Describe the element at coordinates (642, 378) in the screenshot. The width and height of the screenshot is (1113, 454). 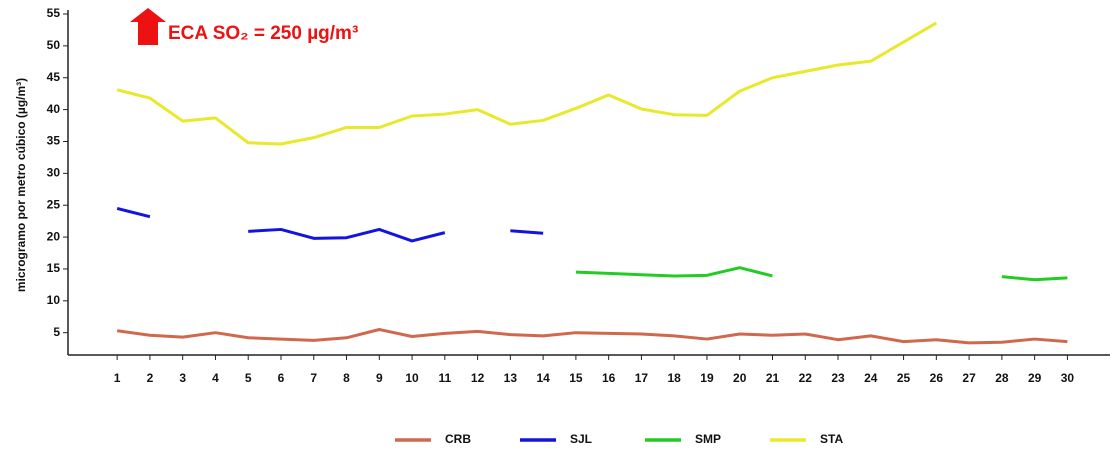
I see `x-tick-label: 17` at that location.